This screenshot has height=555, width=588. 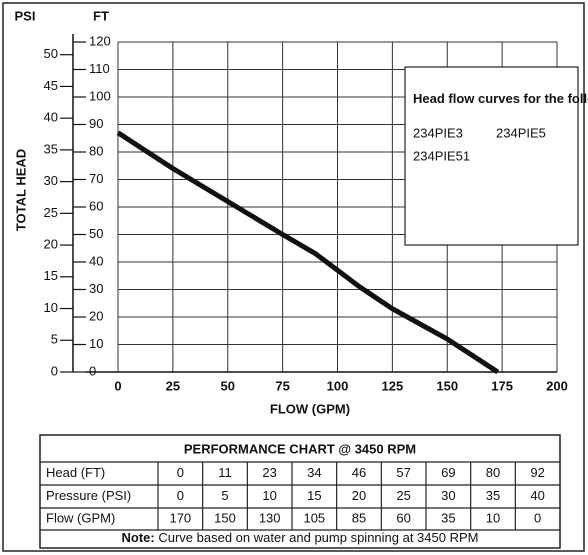 I want to click on row-label: Flow (GPM), so click(x=80, y=517).